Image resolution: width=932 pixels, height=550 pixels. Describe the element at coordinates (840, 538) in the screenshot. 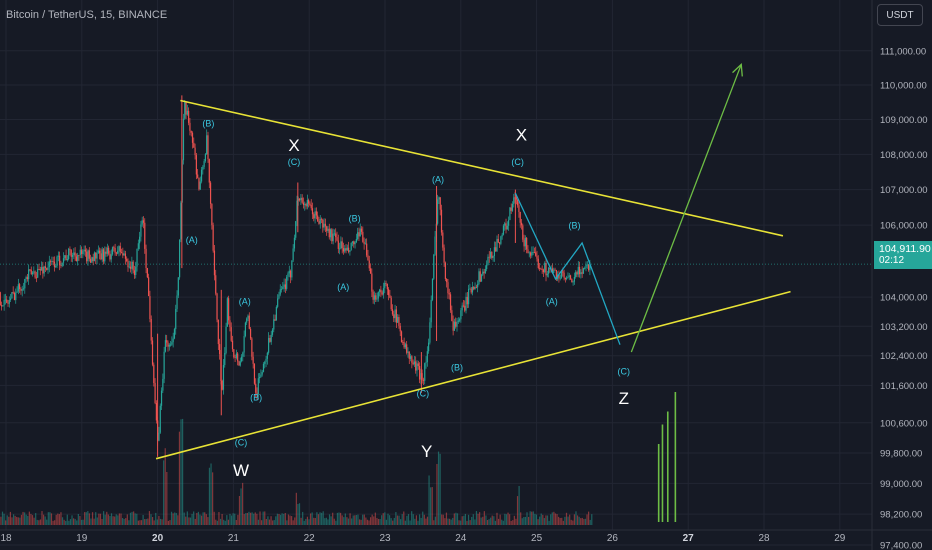

I see `time-tick-label: 29` at that location.